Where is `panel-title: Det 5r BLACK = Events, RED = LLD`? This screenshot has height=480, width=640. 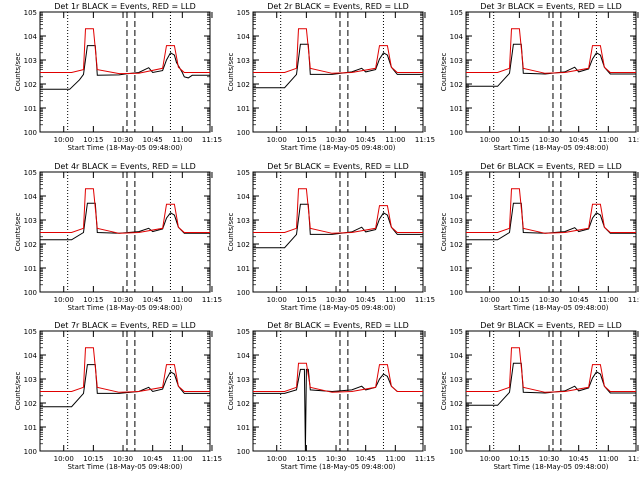
panel-title: Det 5r BLACK = Events, RED = LLD is located at coordinates (338, 166).